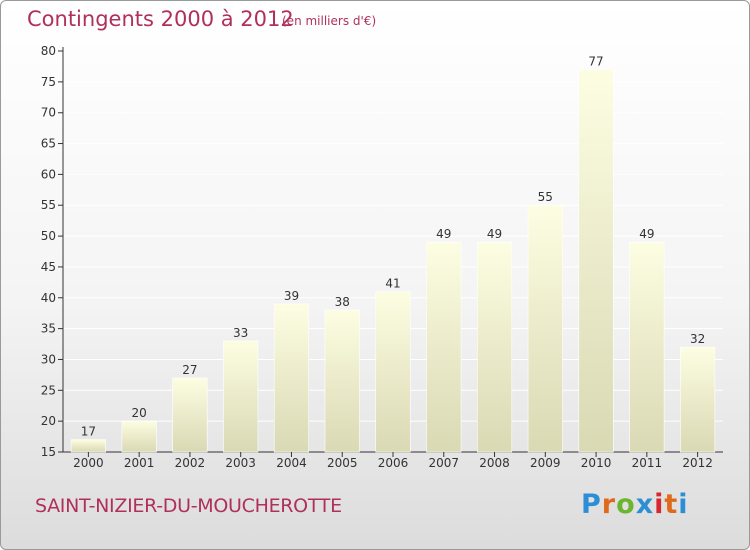 This screenshot has height=550, width=750. I want to click on bar-value-label: 55, so click(545, 197).